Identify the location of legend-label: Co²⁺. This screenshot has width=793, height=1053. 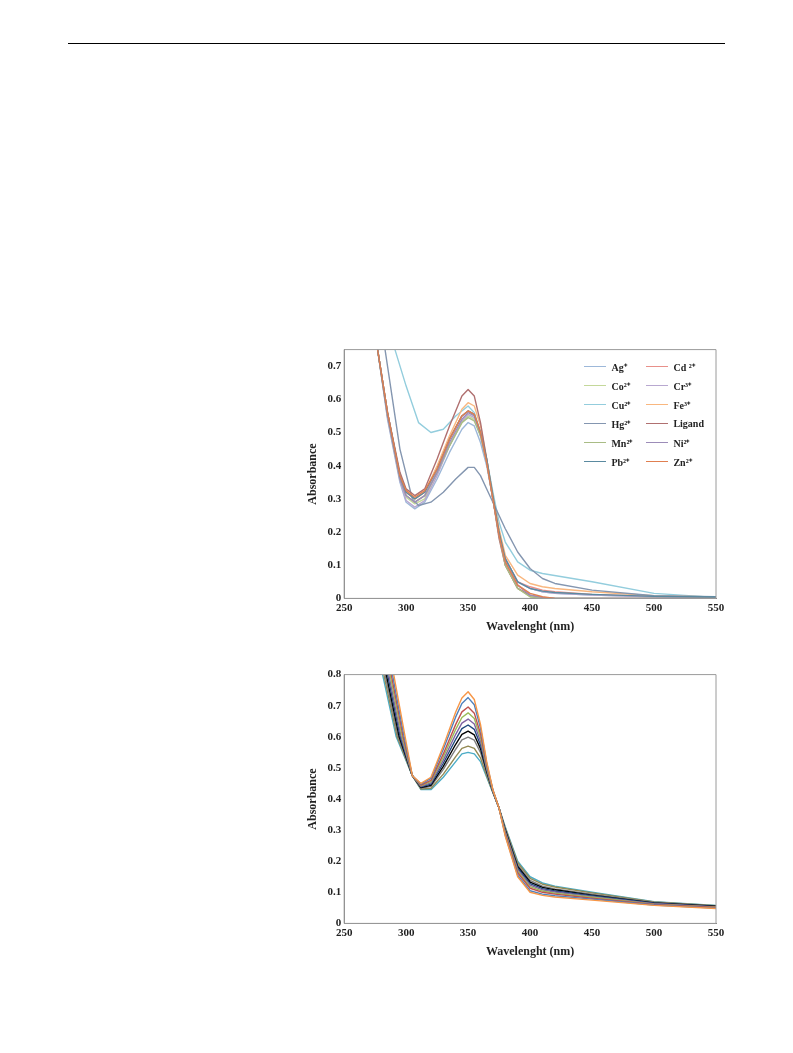
(620, 386).